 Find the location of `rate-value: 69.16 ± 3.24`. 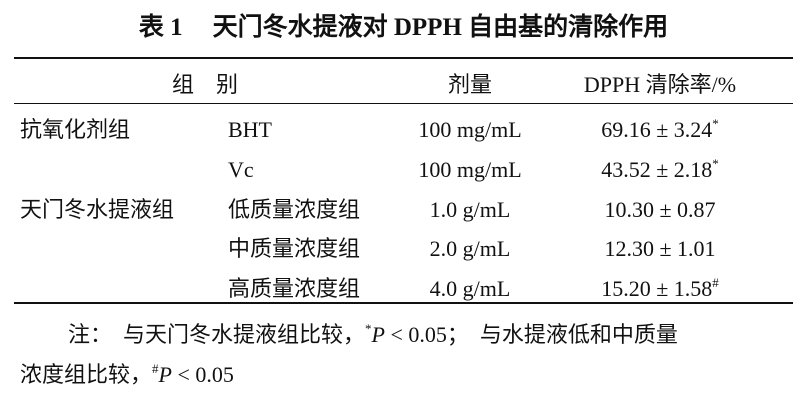

rate-value: 69.16 ± 3.24 is located at coordinates (657, 129).